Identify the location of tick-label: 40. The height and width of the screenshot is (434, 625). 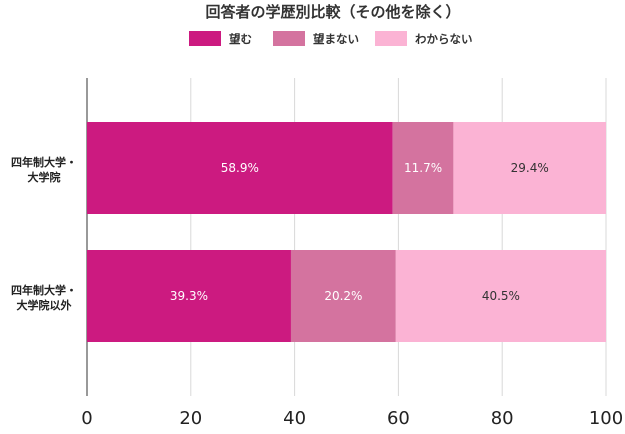
(294, 418).